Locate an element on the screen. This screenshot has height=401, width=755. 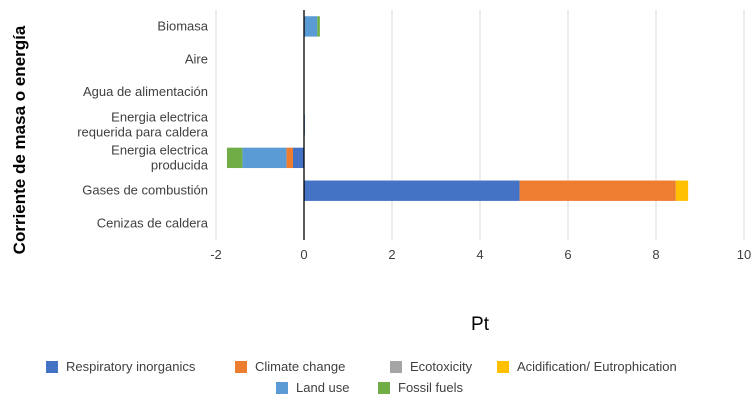
legend-label: Climate change is located at coordinates (300, 366).